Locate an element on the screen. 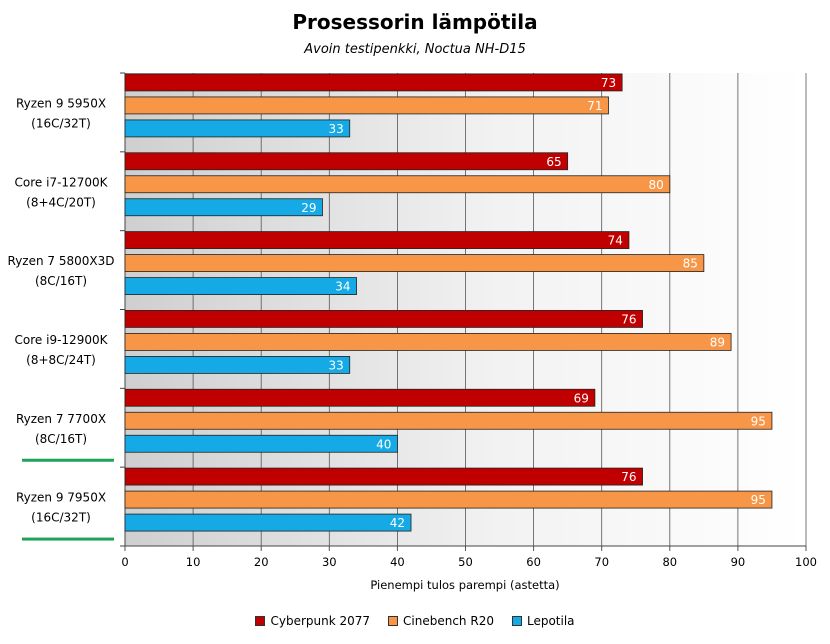 The width and height of the screenshot is (830, 644). x-tick-label: 100 is located at coordinates (806, 562).